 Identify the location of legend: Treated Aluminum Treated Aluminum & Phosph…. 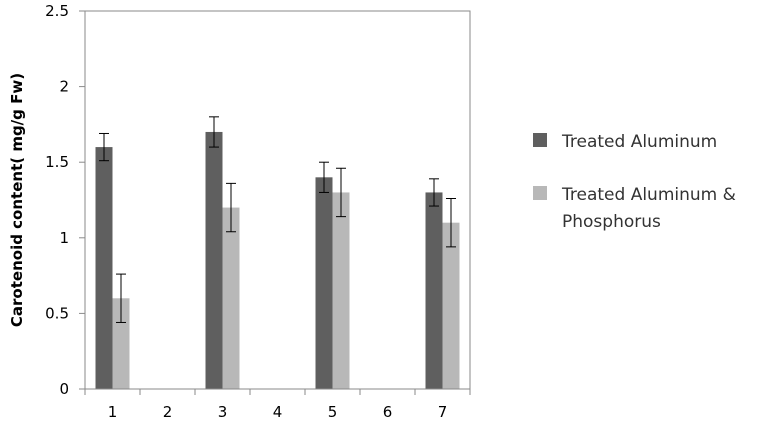
(634, 182).